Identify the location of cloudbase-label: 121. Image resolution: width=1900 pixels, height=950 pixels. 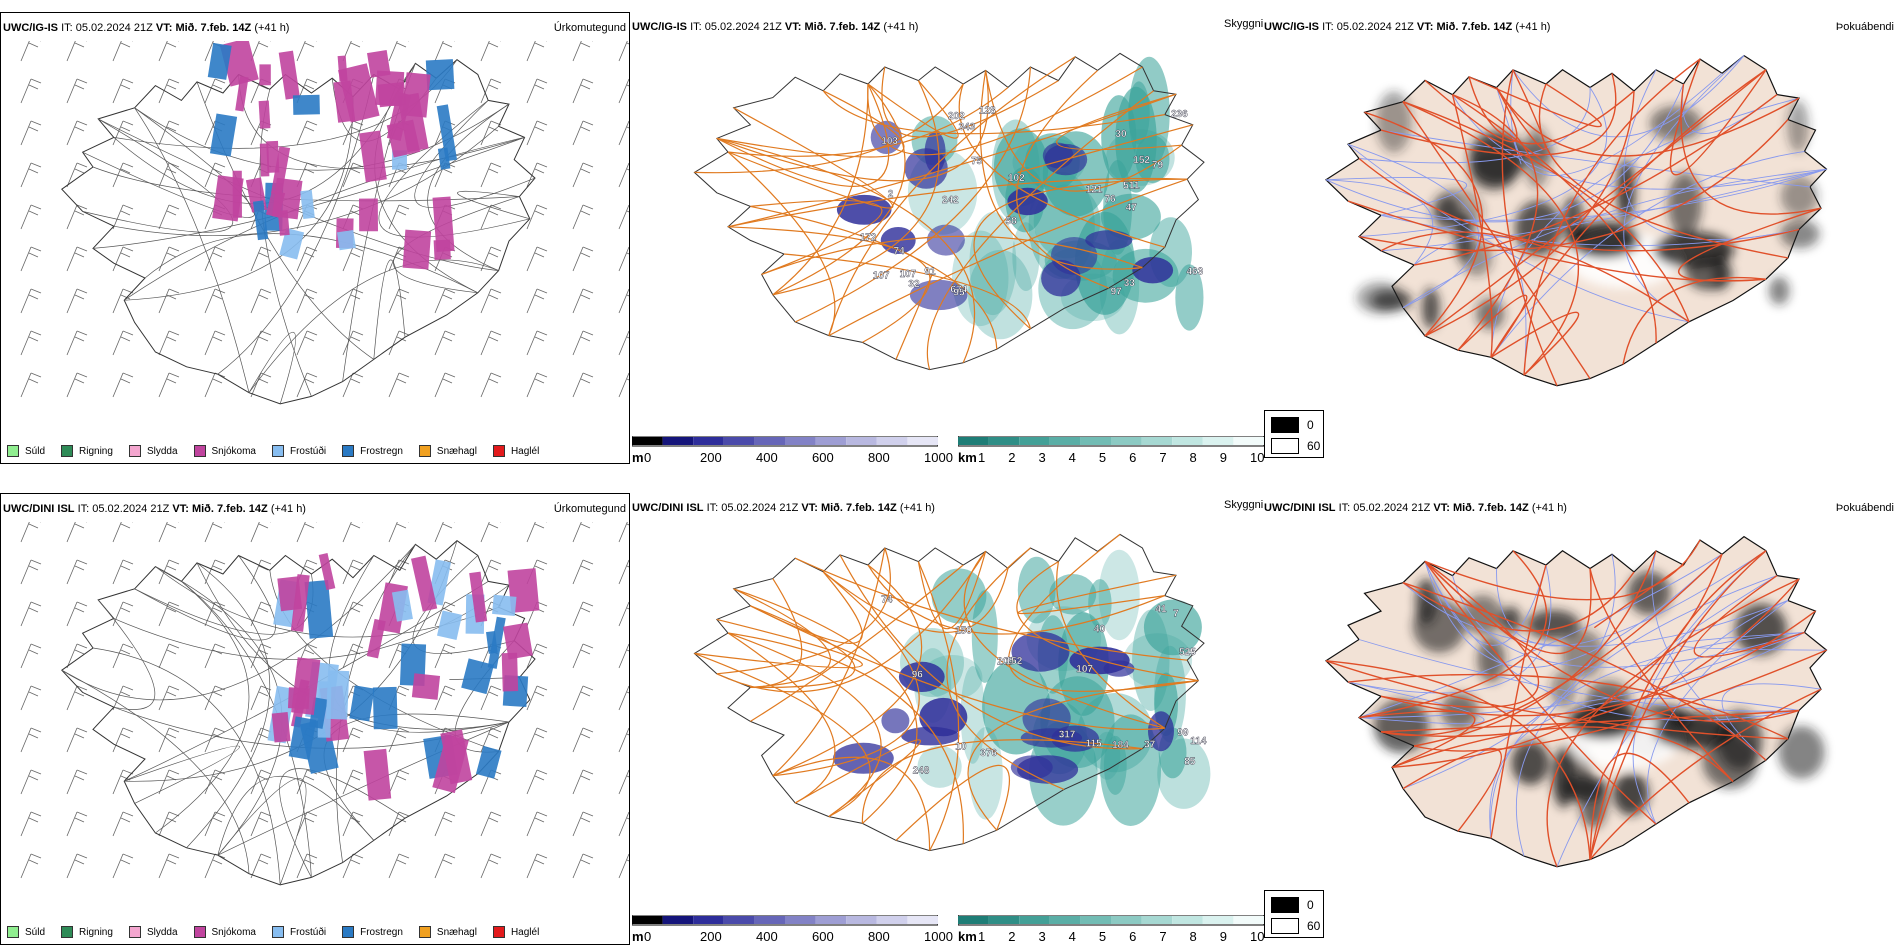
(1094, 190).